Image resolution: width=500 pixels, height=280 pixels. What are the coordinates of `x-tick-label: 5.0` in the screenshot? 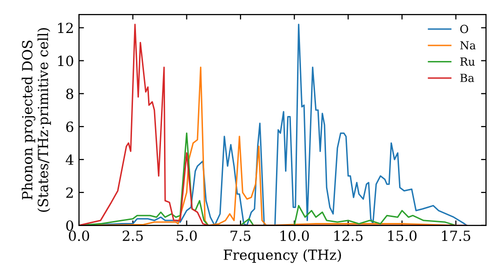 It's located at (186, 236).